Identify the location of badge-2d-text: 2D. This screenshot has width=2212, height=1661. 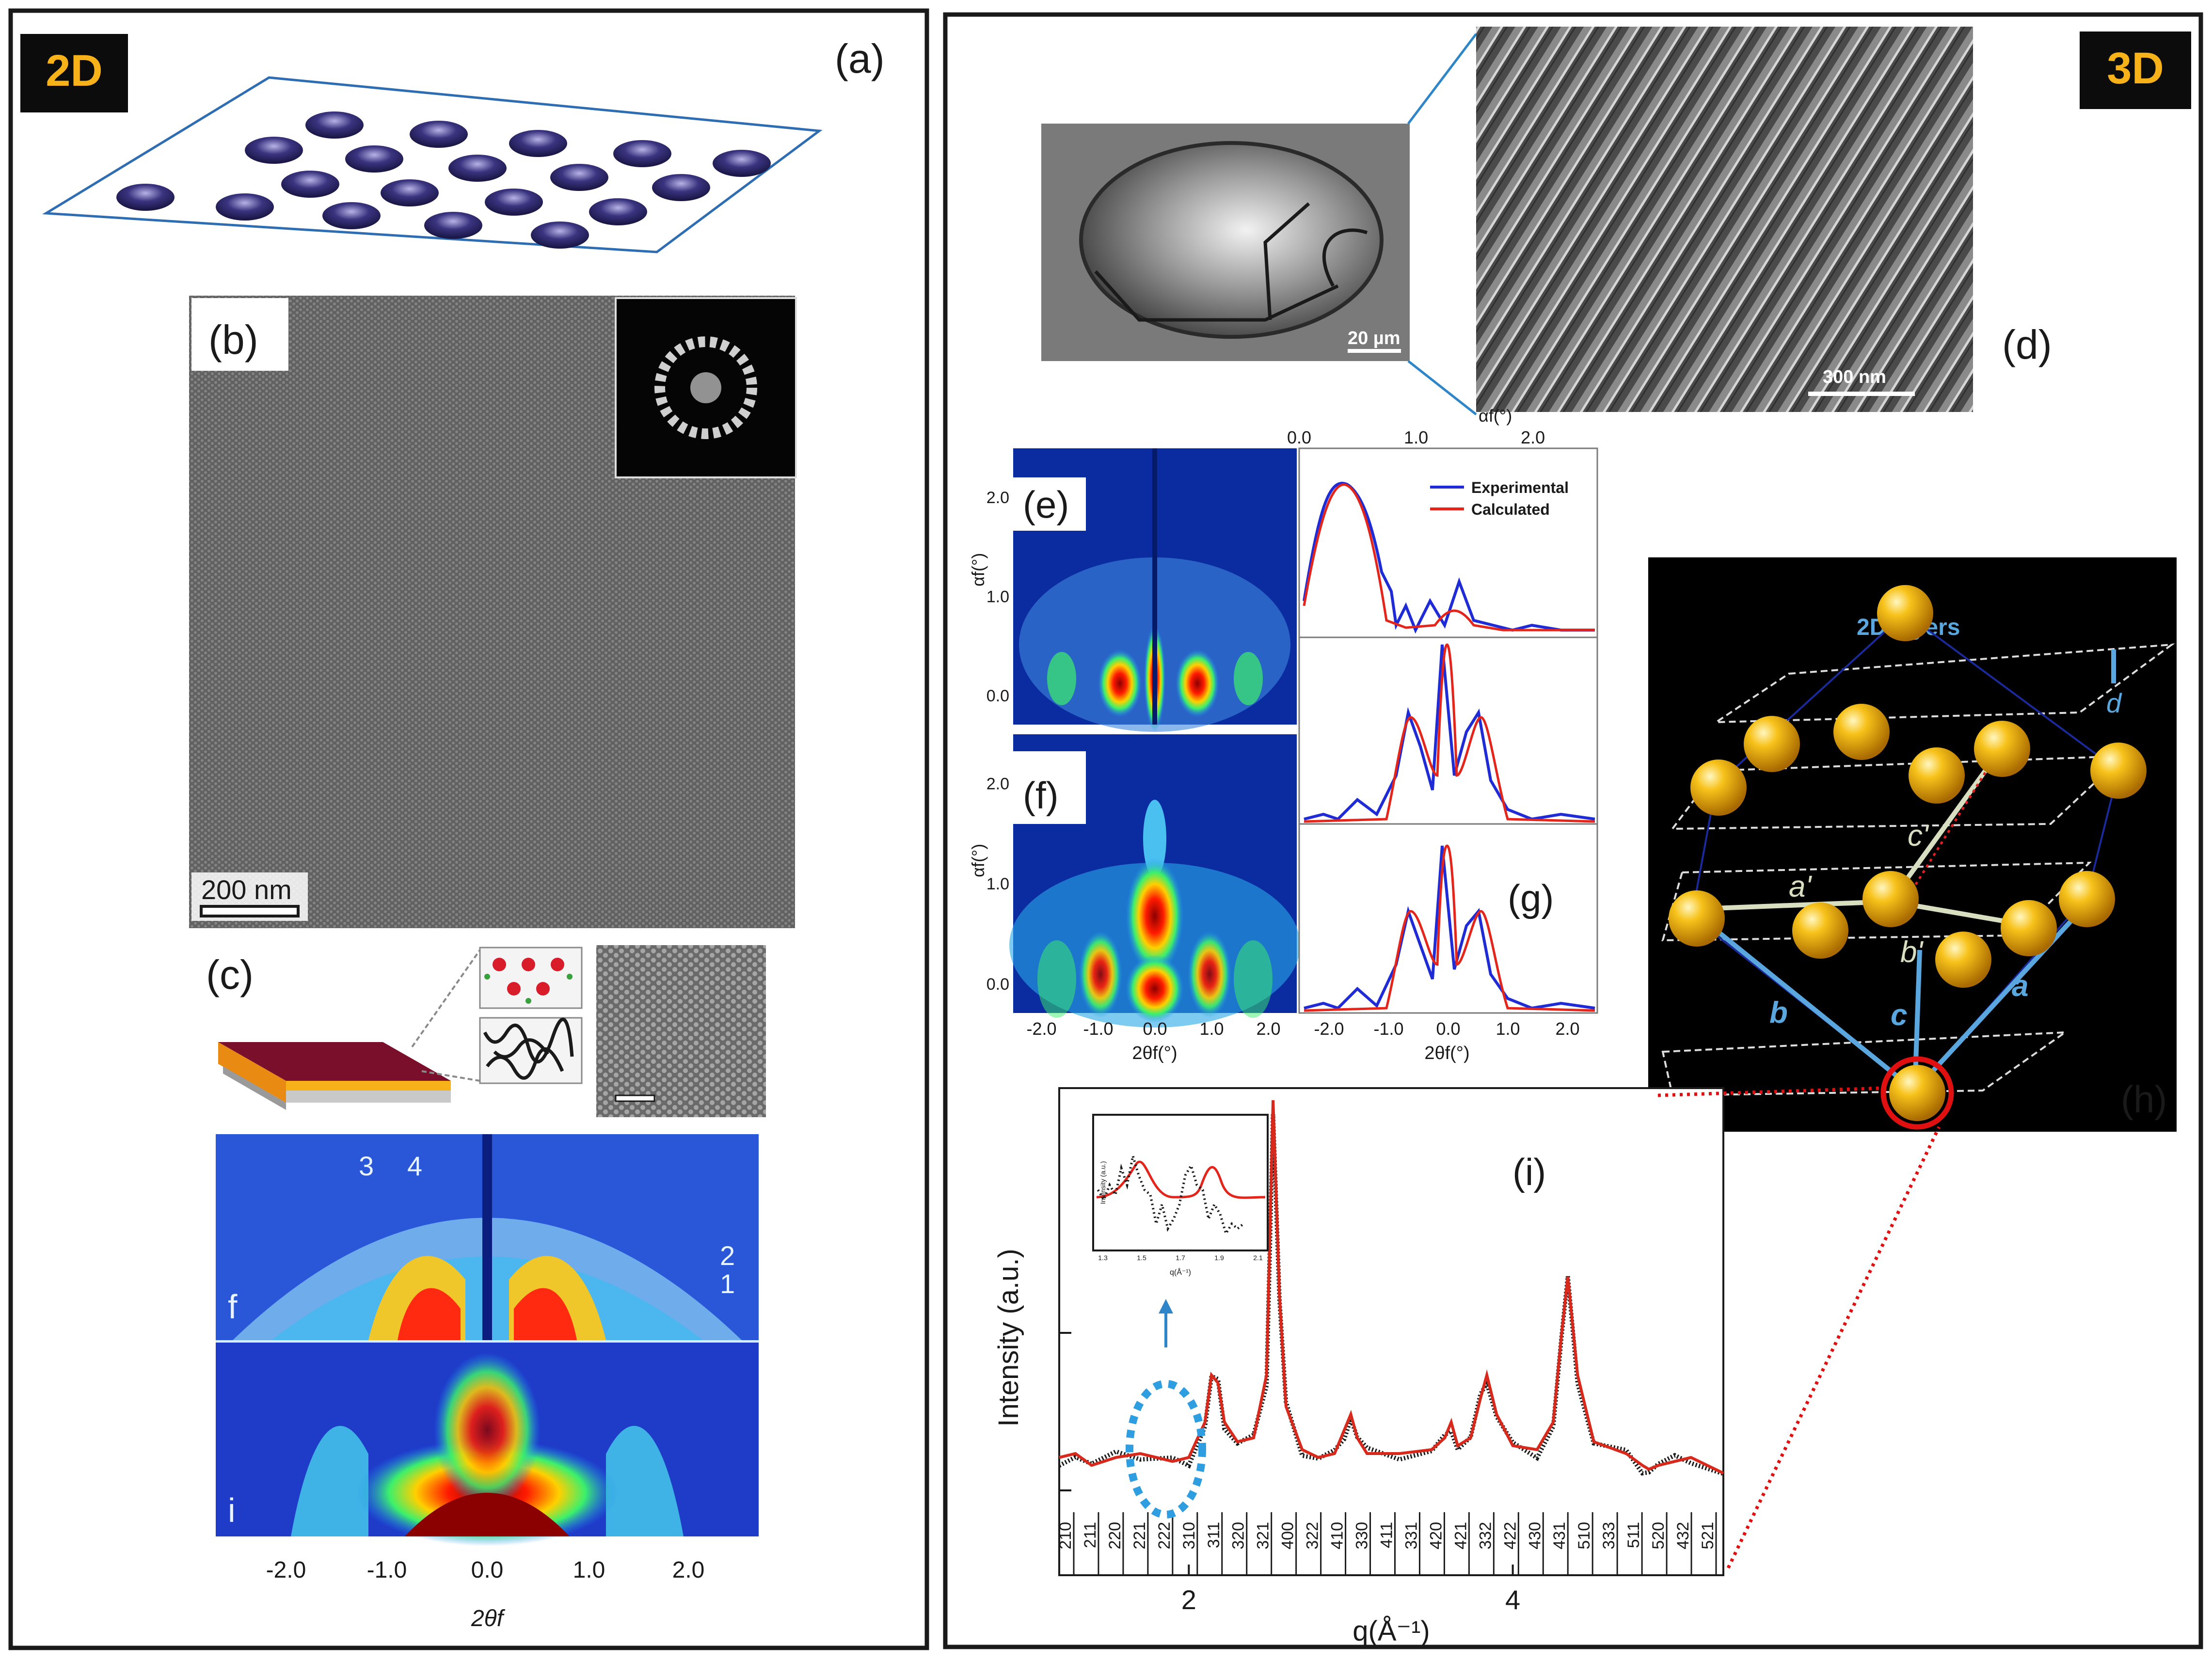
(74, 70).